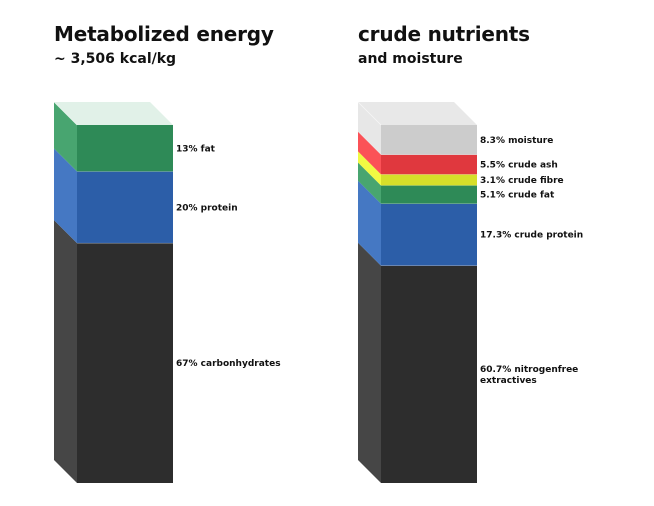 This screenshot has width=654, height=506. I want to click on chart-2-label-4: 3.1% crude fibre, so click(522, 181).